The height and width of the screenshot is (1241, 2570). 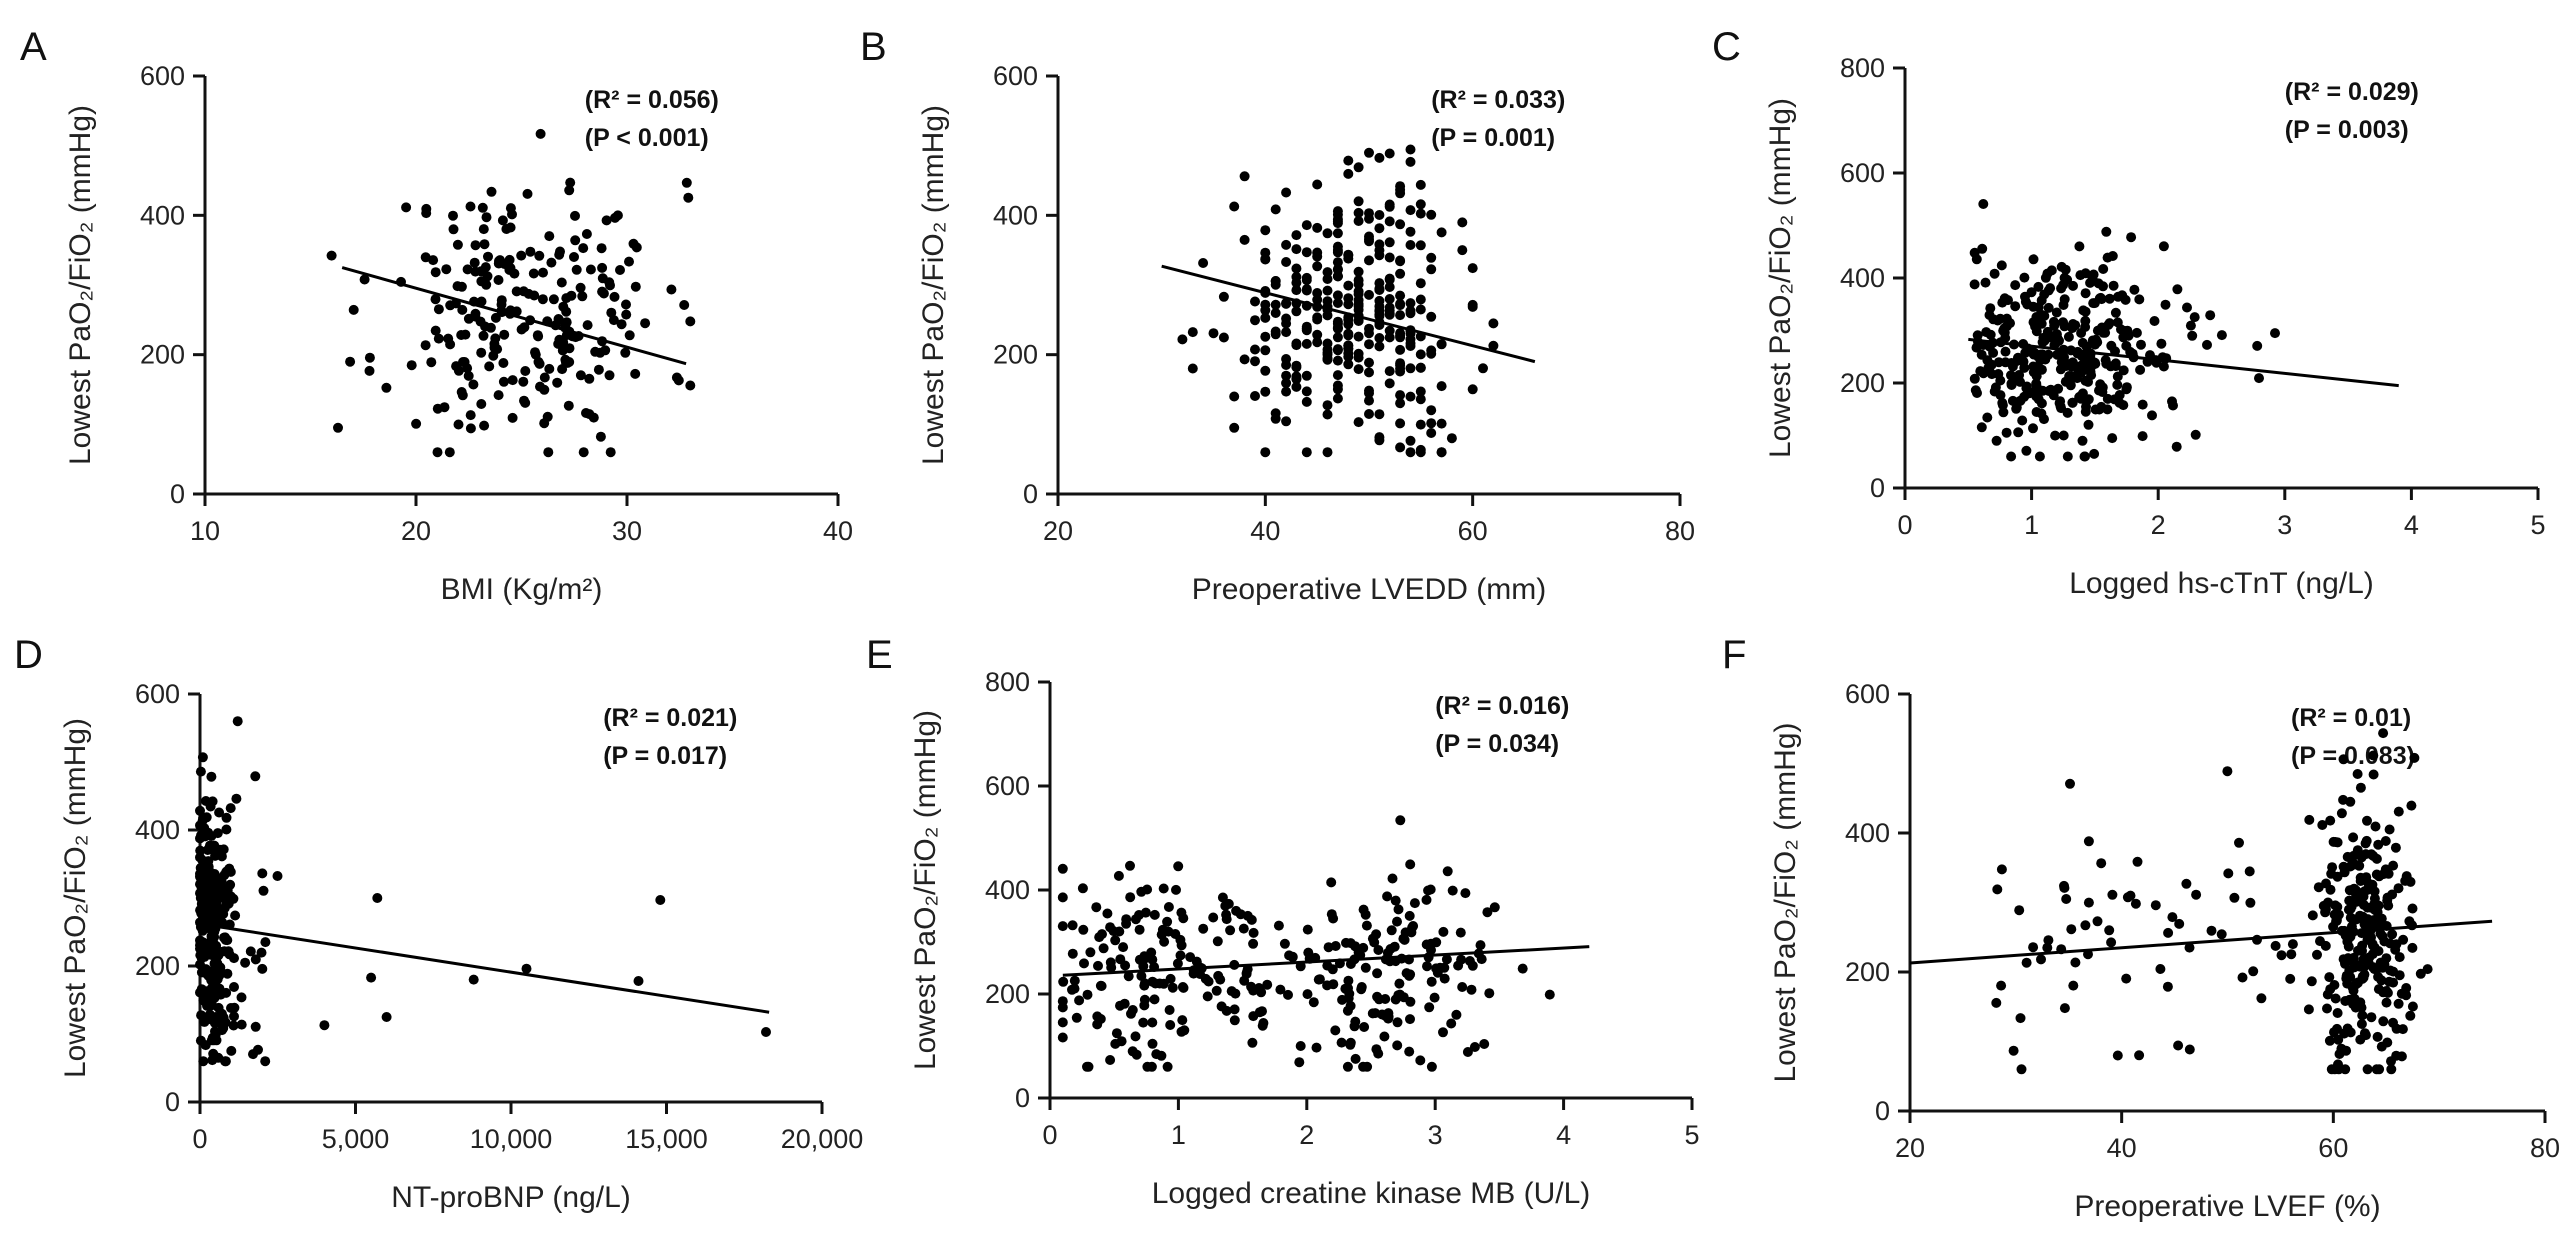 What do you see at coordinates (1265, 531) in the screenshot?
I see `x-tick-label: 40` at bounding box center [1265, 531].